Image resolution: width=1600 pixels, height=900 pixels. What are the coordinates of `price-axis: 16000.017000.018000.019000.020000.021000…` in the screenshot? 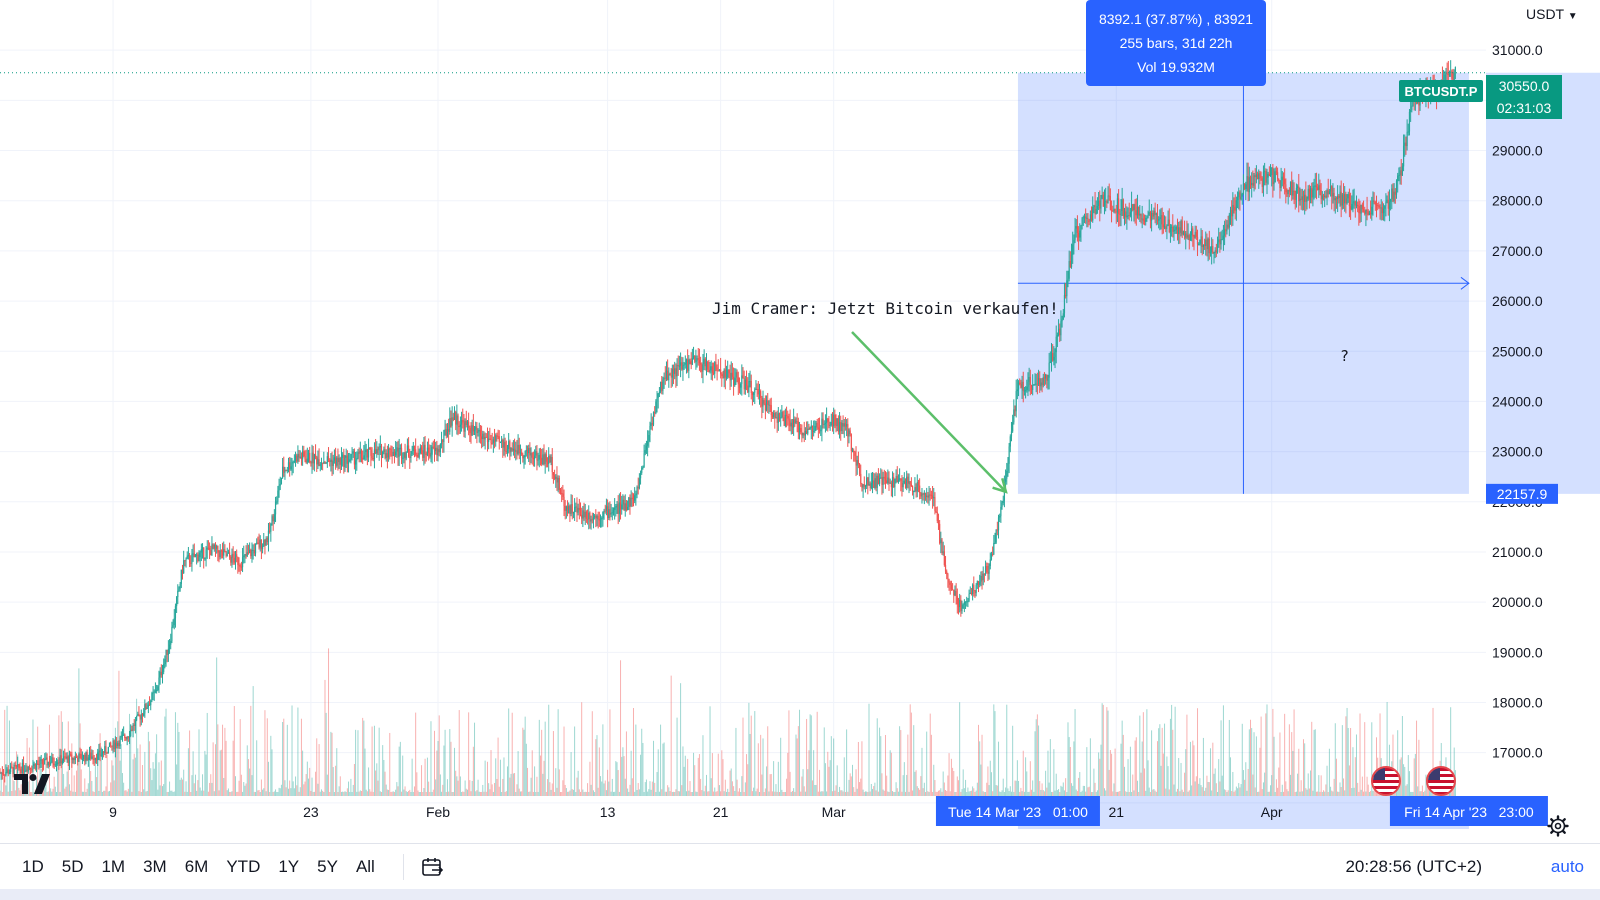 It's located at (1517, 426).